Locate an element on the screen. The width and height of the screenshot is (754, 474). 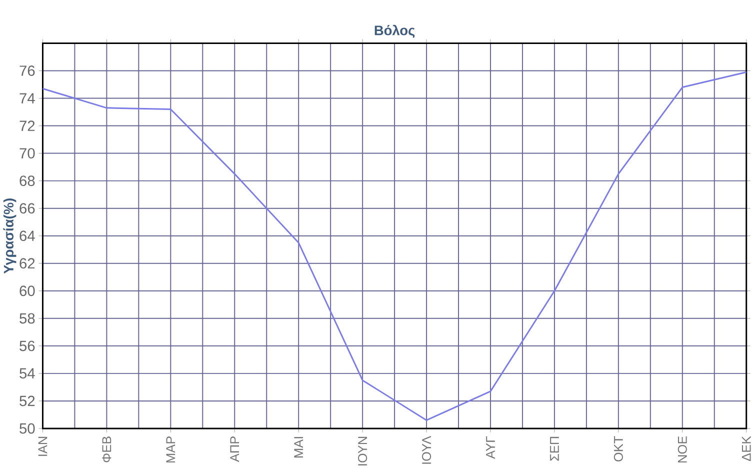
y-tick-label: 52 is located at coordinates (27, 401).